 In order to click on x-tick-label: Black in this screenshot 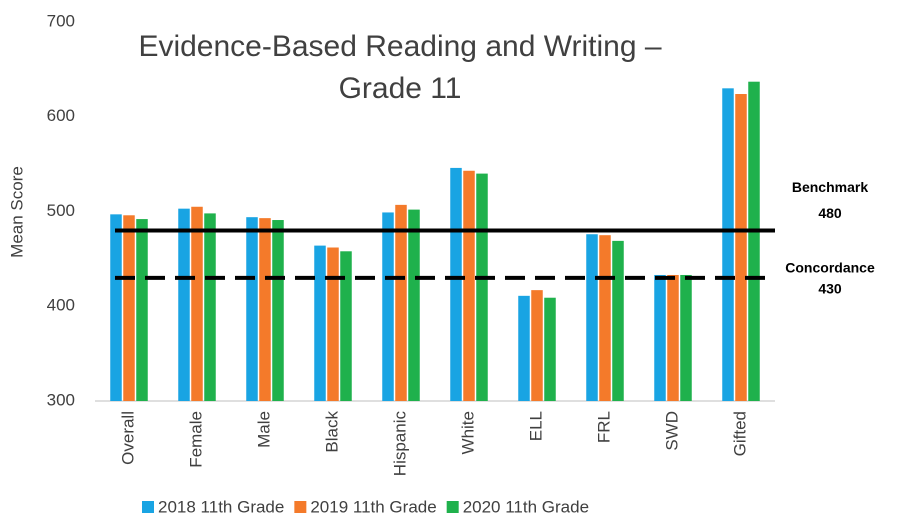, I will do `click(331, 432)`.